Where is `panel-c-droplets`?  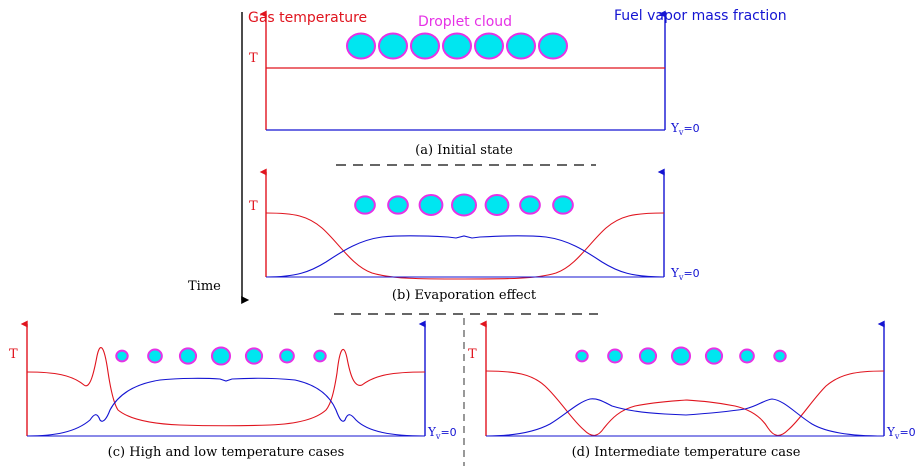
panel-c-droplets is located at coordinates (221, 356).